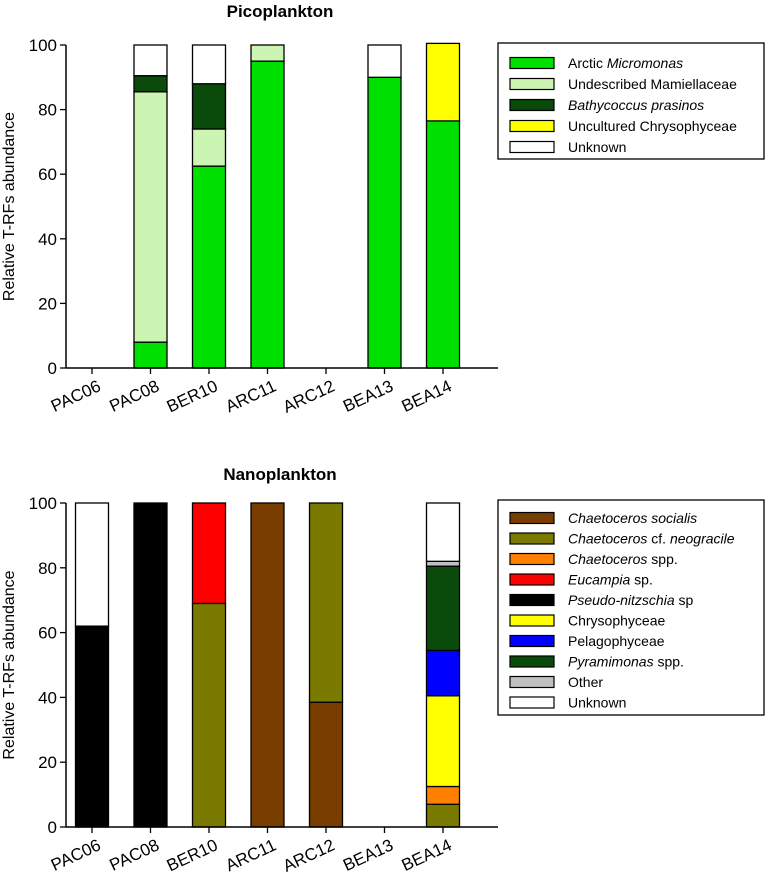  What do you see at coordinates (150, 355) in the screenshot?
I see `bar-pac08-arctic-micromonas` at bounding box center [150, 355].